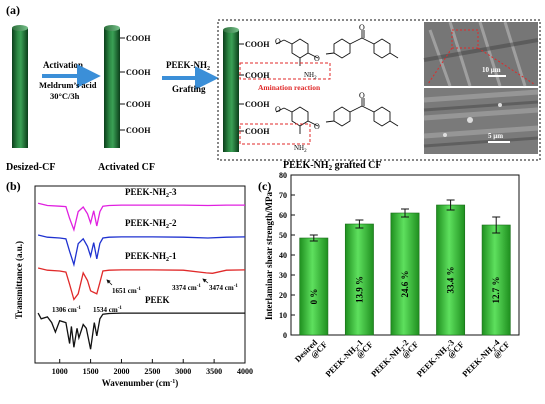 This screenshot has height=404, width=545. Describe the element at coordinates (13, 186) in the screenshot. I see `panel-b-label: (b)` at that location.